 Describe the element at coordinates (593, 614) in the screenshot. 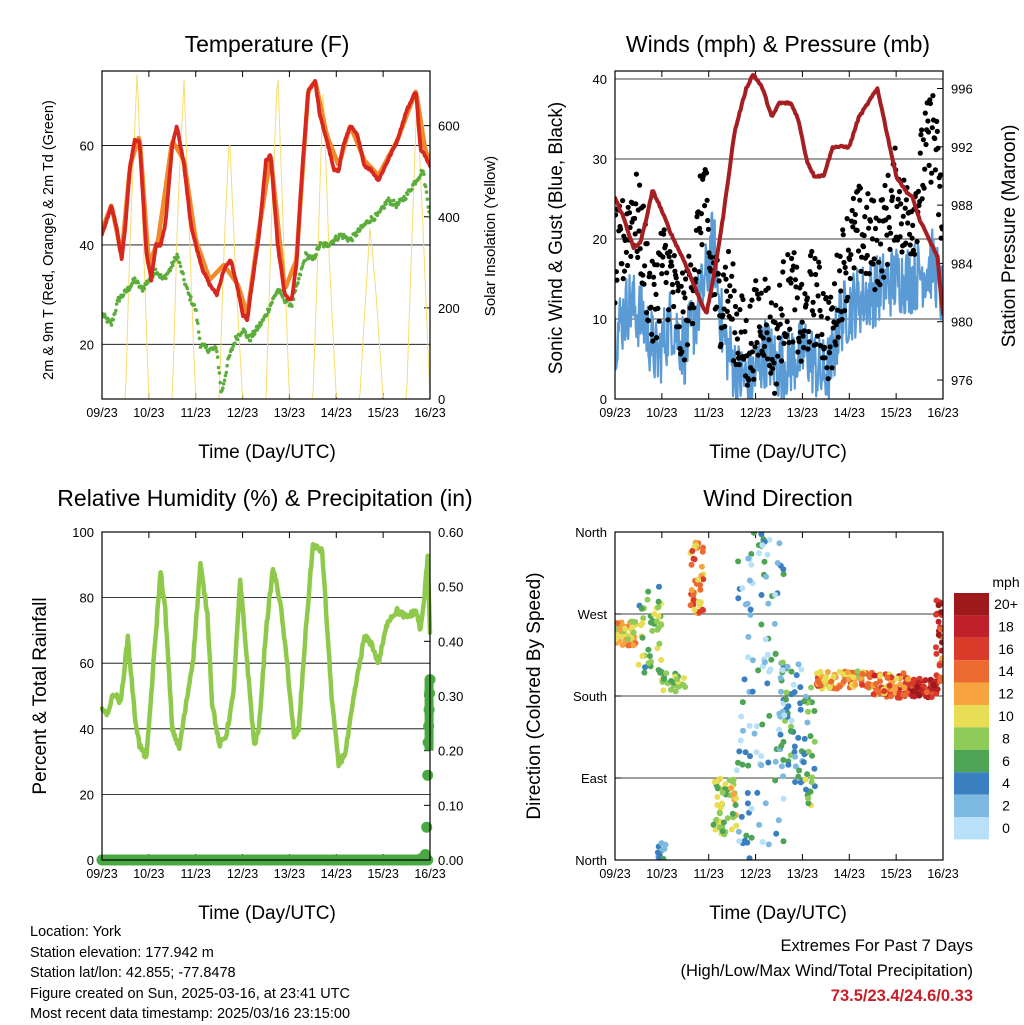

I see `y-tick-label: West` at that location.